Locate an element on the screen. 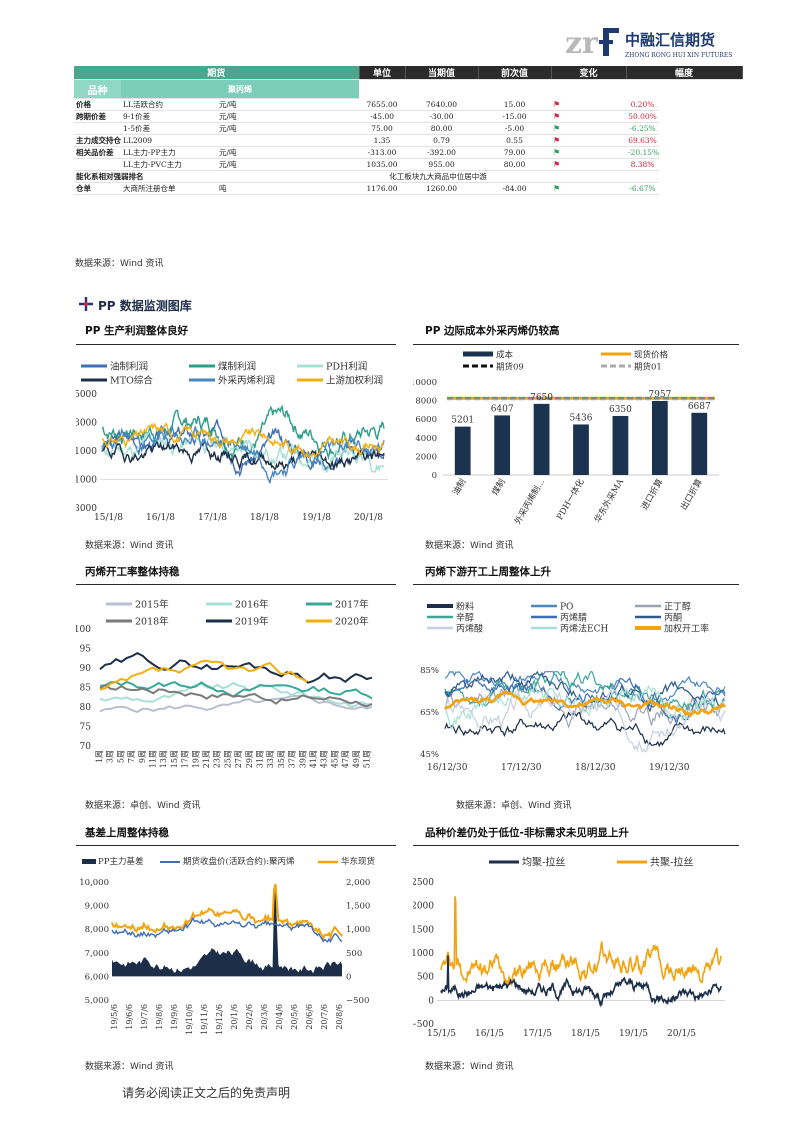 The width and height of the screenshot is (793, 1122). y-tick-label: 10,000 is located at coordinates (94, 883).